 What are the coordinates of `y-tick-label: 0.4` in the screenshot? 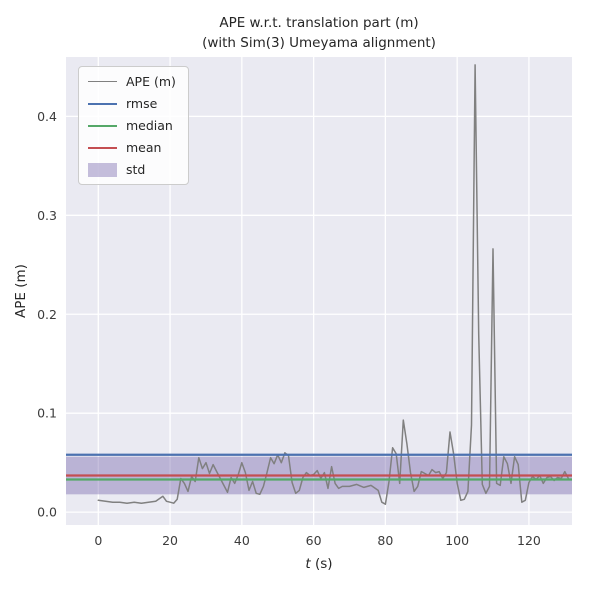 It's located at (47, 116).